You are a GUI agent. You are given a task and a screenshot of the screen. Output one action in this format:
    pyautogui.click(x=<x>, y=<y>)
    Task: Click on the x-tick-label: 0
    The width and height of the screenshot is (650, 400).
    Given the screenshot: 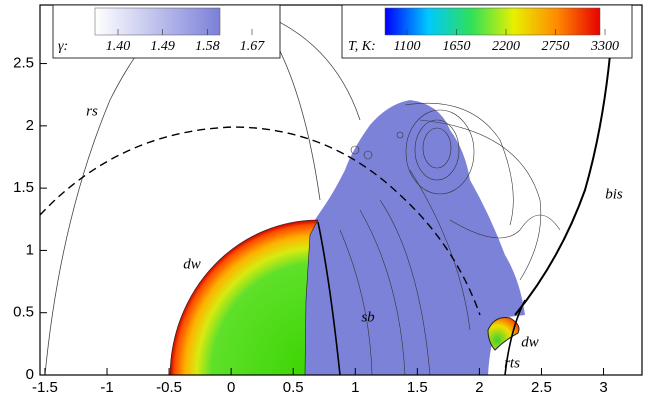 What is the action you would take?
    pyautogui.click(x=231, y=387)
    